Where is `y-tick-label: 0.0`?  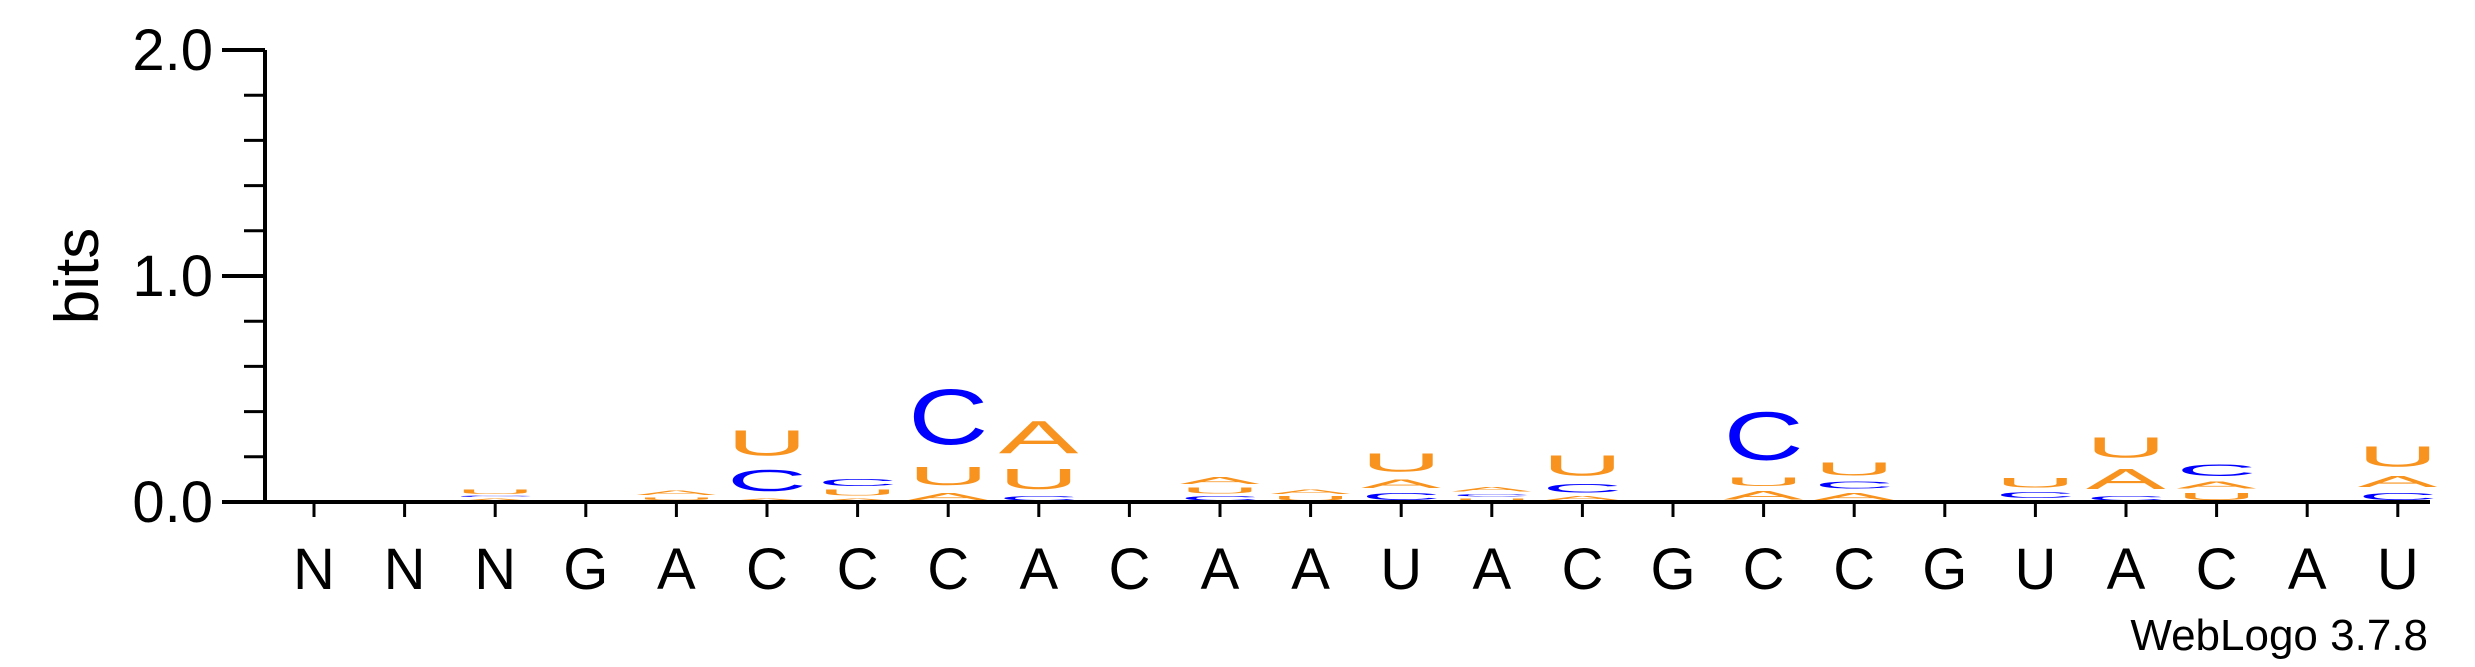 y-tick-label: 0.0 is located at coordinates (172, 502).